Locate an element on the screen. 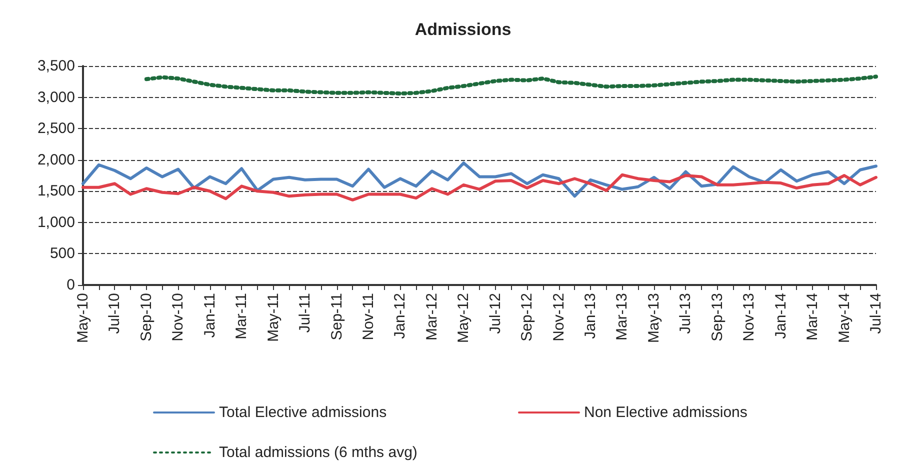  y-tick-label: 500 is located at coordinates (62, 253).